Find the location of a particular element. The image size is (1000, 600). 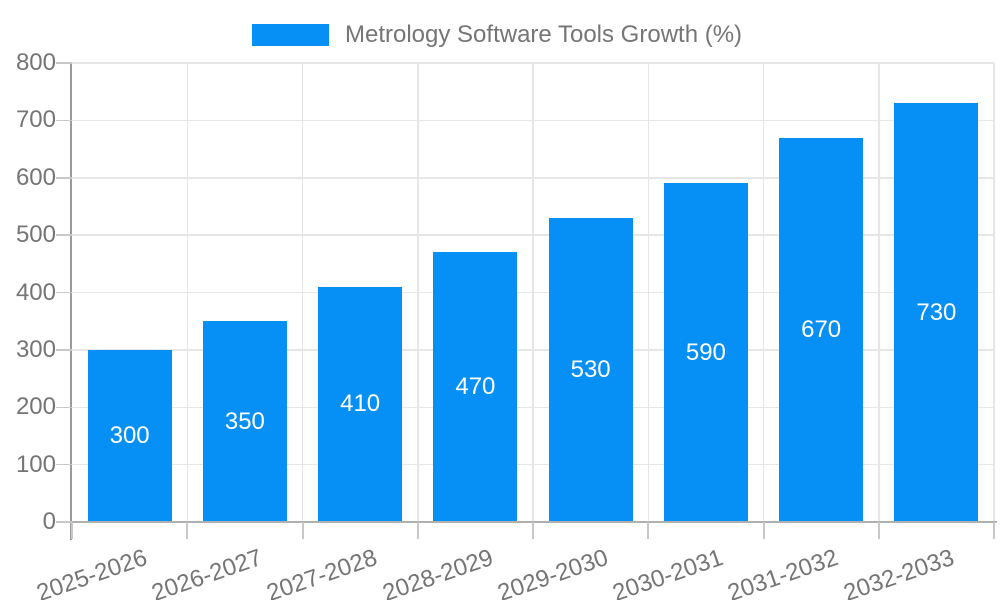

y-axis-label: 100 is located at coordinates (35, 464).